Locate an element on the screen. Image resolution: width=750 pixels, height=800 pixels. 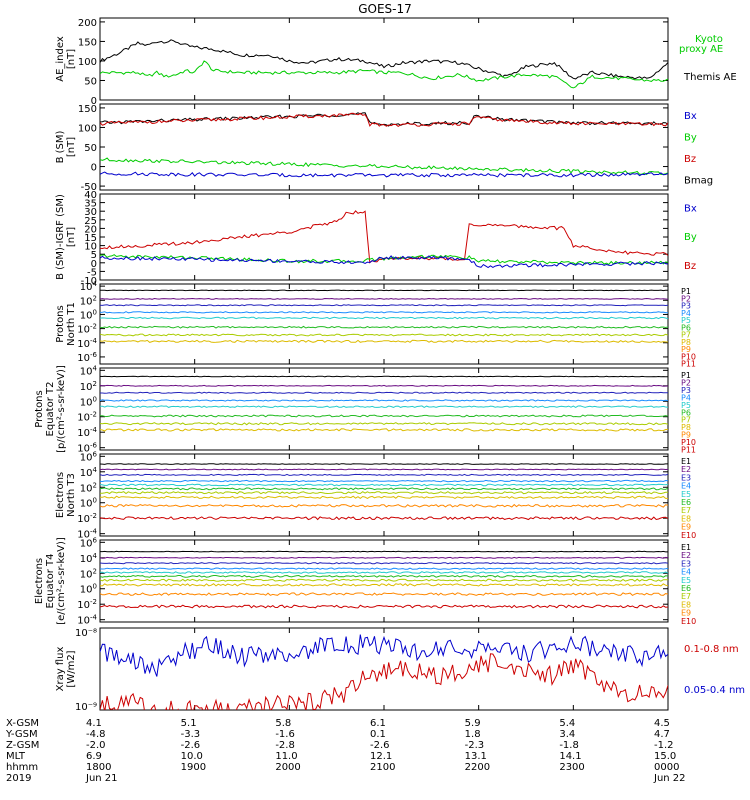
y-tick-label: 104 is located at coordinates (89, 370).